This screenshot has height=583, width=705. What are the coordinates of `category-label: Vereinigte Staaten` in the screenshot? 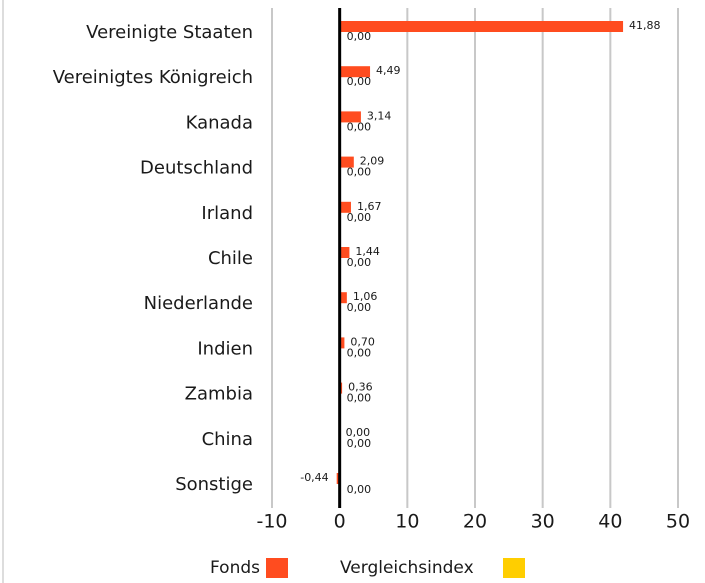 It's located at (169, 32).